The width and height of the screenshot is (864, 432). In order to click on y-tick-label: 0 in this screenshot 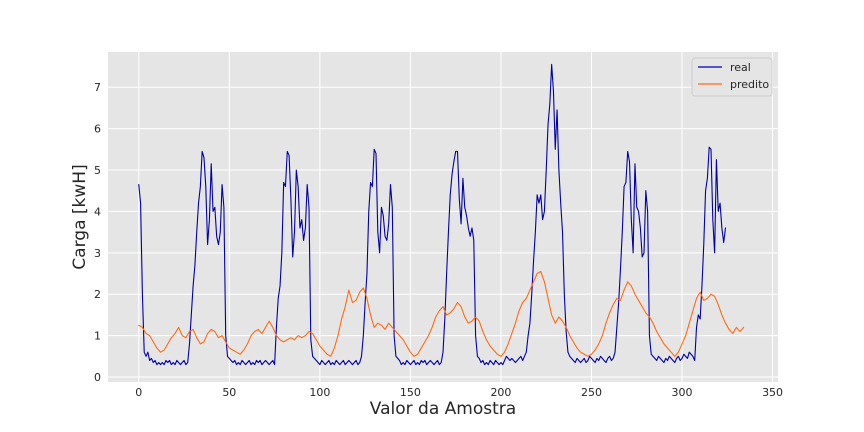, I will do `click(97, 377)`.